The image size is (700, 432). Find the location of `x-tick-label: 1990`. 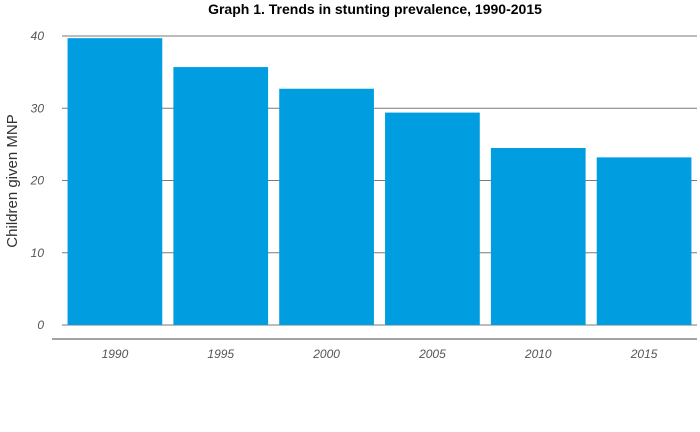

x-tick-label: 1990 is located at coordinates (115, 354).